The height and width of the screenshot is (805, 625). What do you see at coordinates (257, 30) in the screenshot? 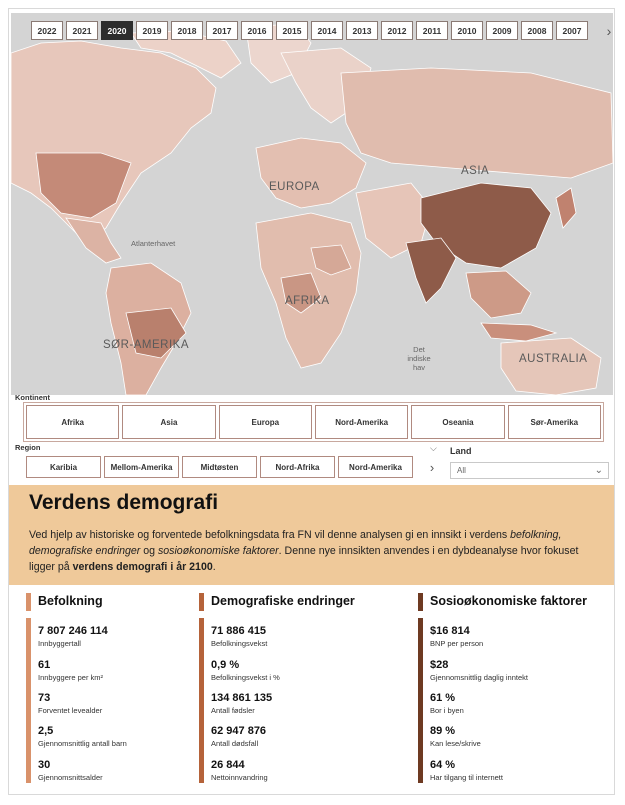
I see `year-button-2016: 2016` at bounding box center [257, 30].